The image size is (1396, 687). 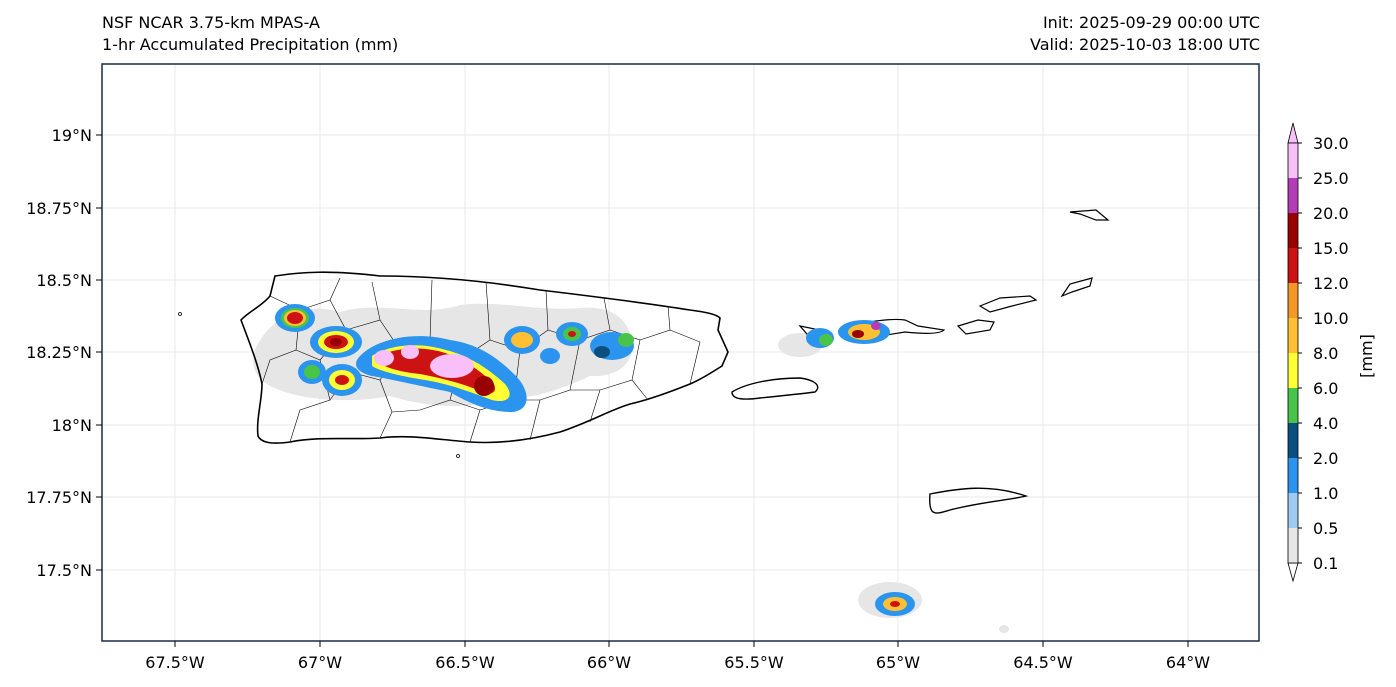 I want to click on colorbar-tick-label: 0.1, so click(x=1325, y=563).